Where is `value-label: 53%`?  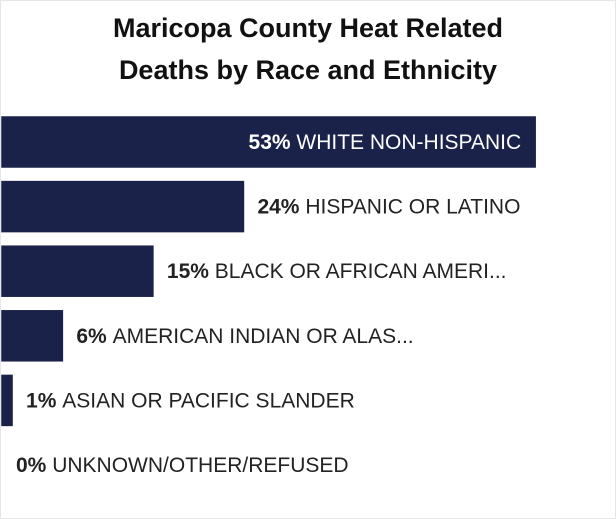 value-label: 53% is located at coordinates (270, 142).